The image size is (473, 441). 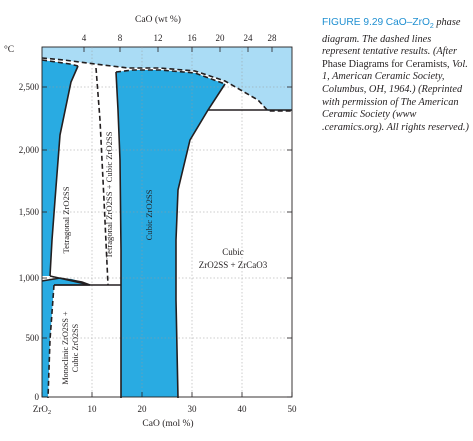 What do you see at coordinates (149, 214) in the screenshot?
I see `cubic-label: Cubic ZrO2SS` at bounding box center [149, 214].